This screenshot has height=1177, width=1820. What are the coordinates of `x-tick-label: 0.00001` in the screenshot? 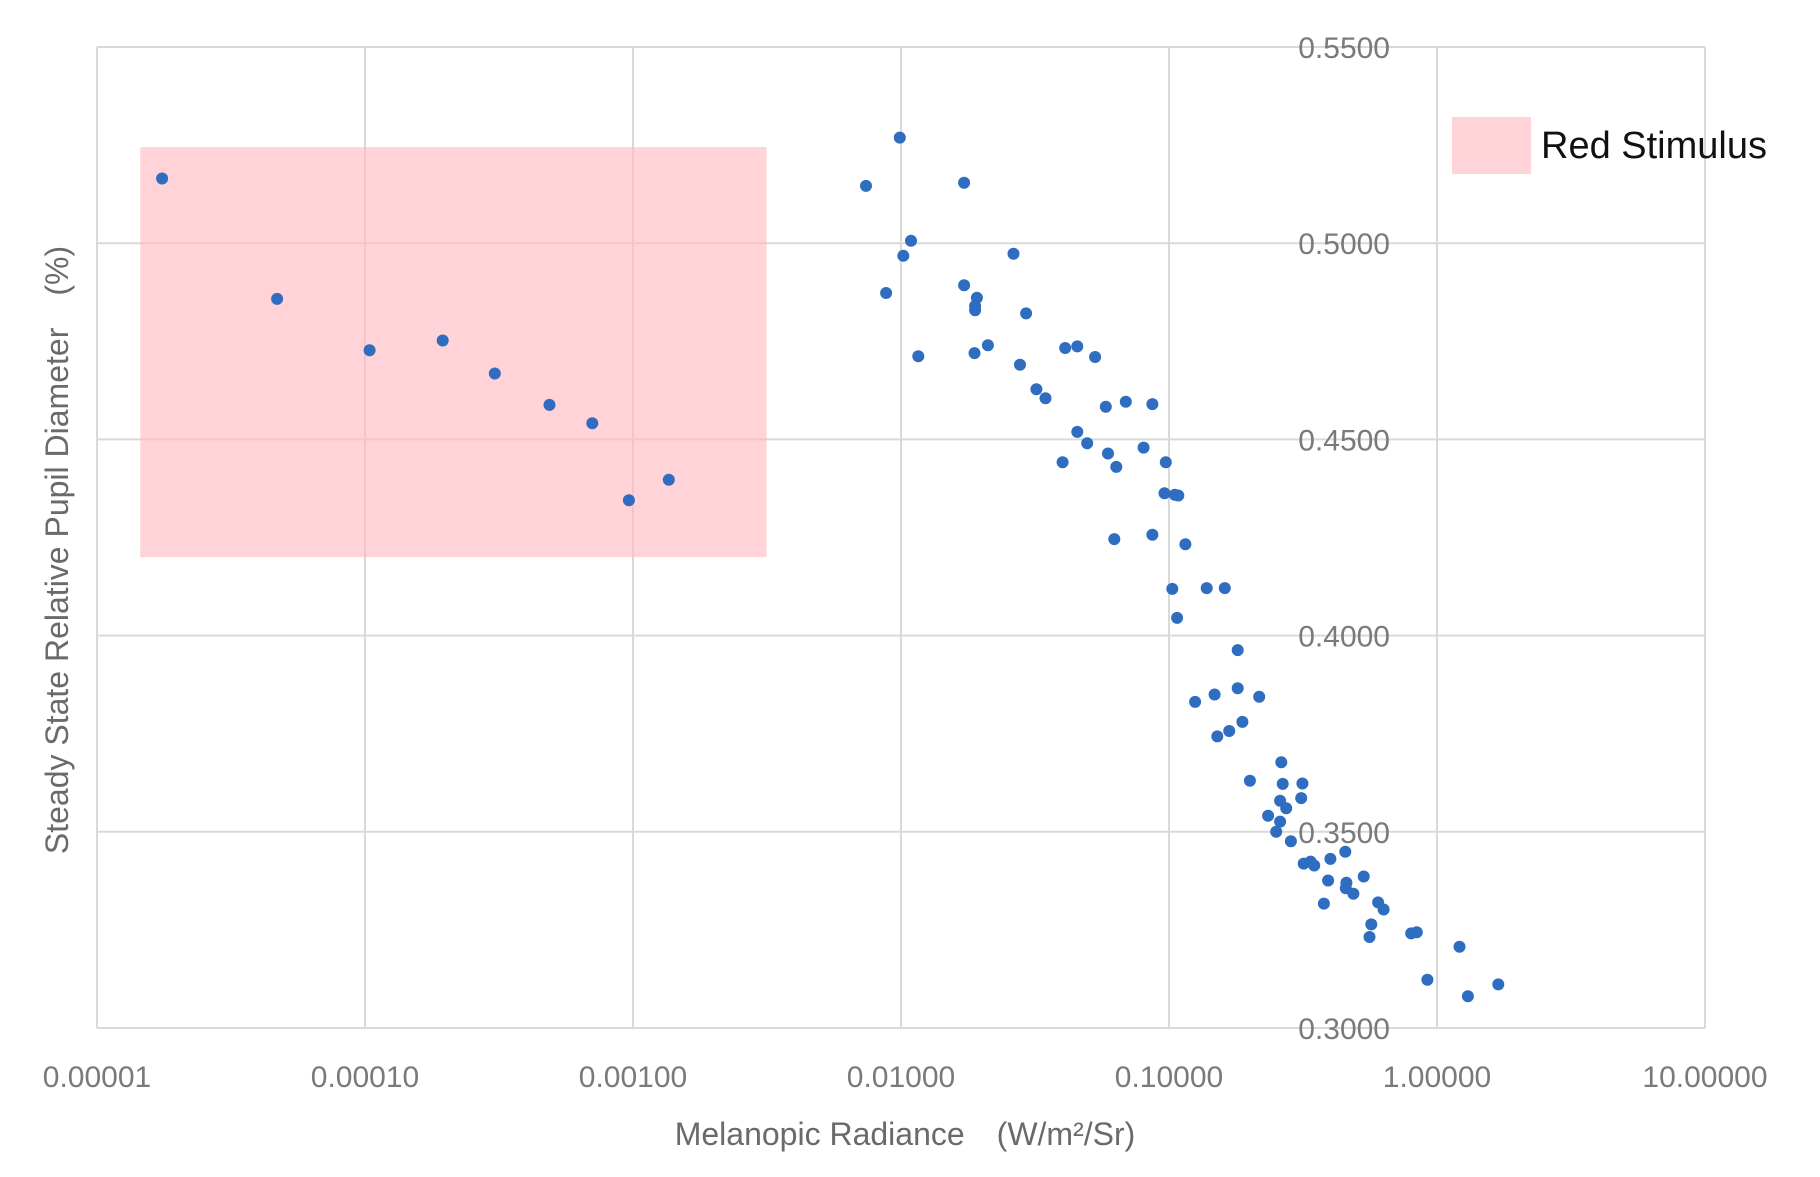 It's located at (97, 1077).